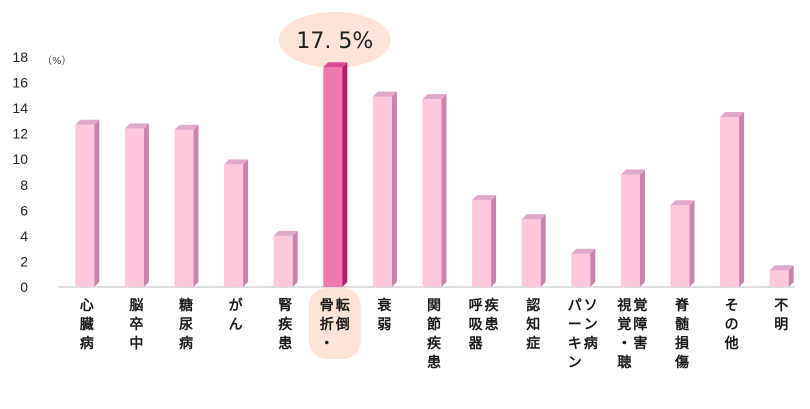  Describe the element at coordinates (484, 324) in the screenshot. I see `category-label: 呼吸器疾患` at that location.